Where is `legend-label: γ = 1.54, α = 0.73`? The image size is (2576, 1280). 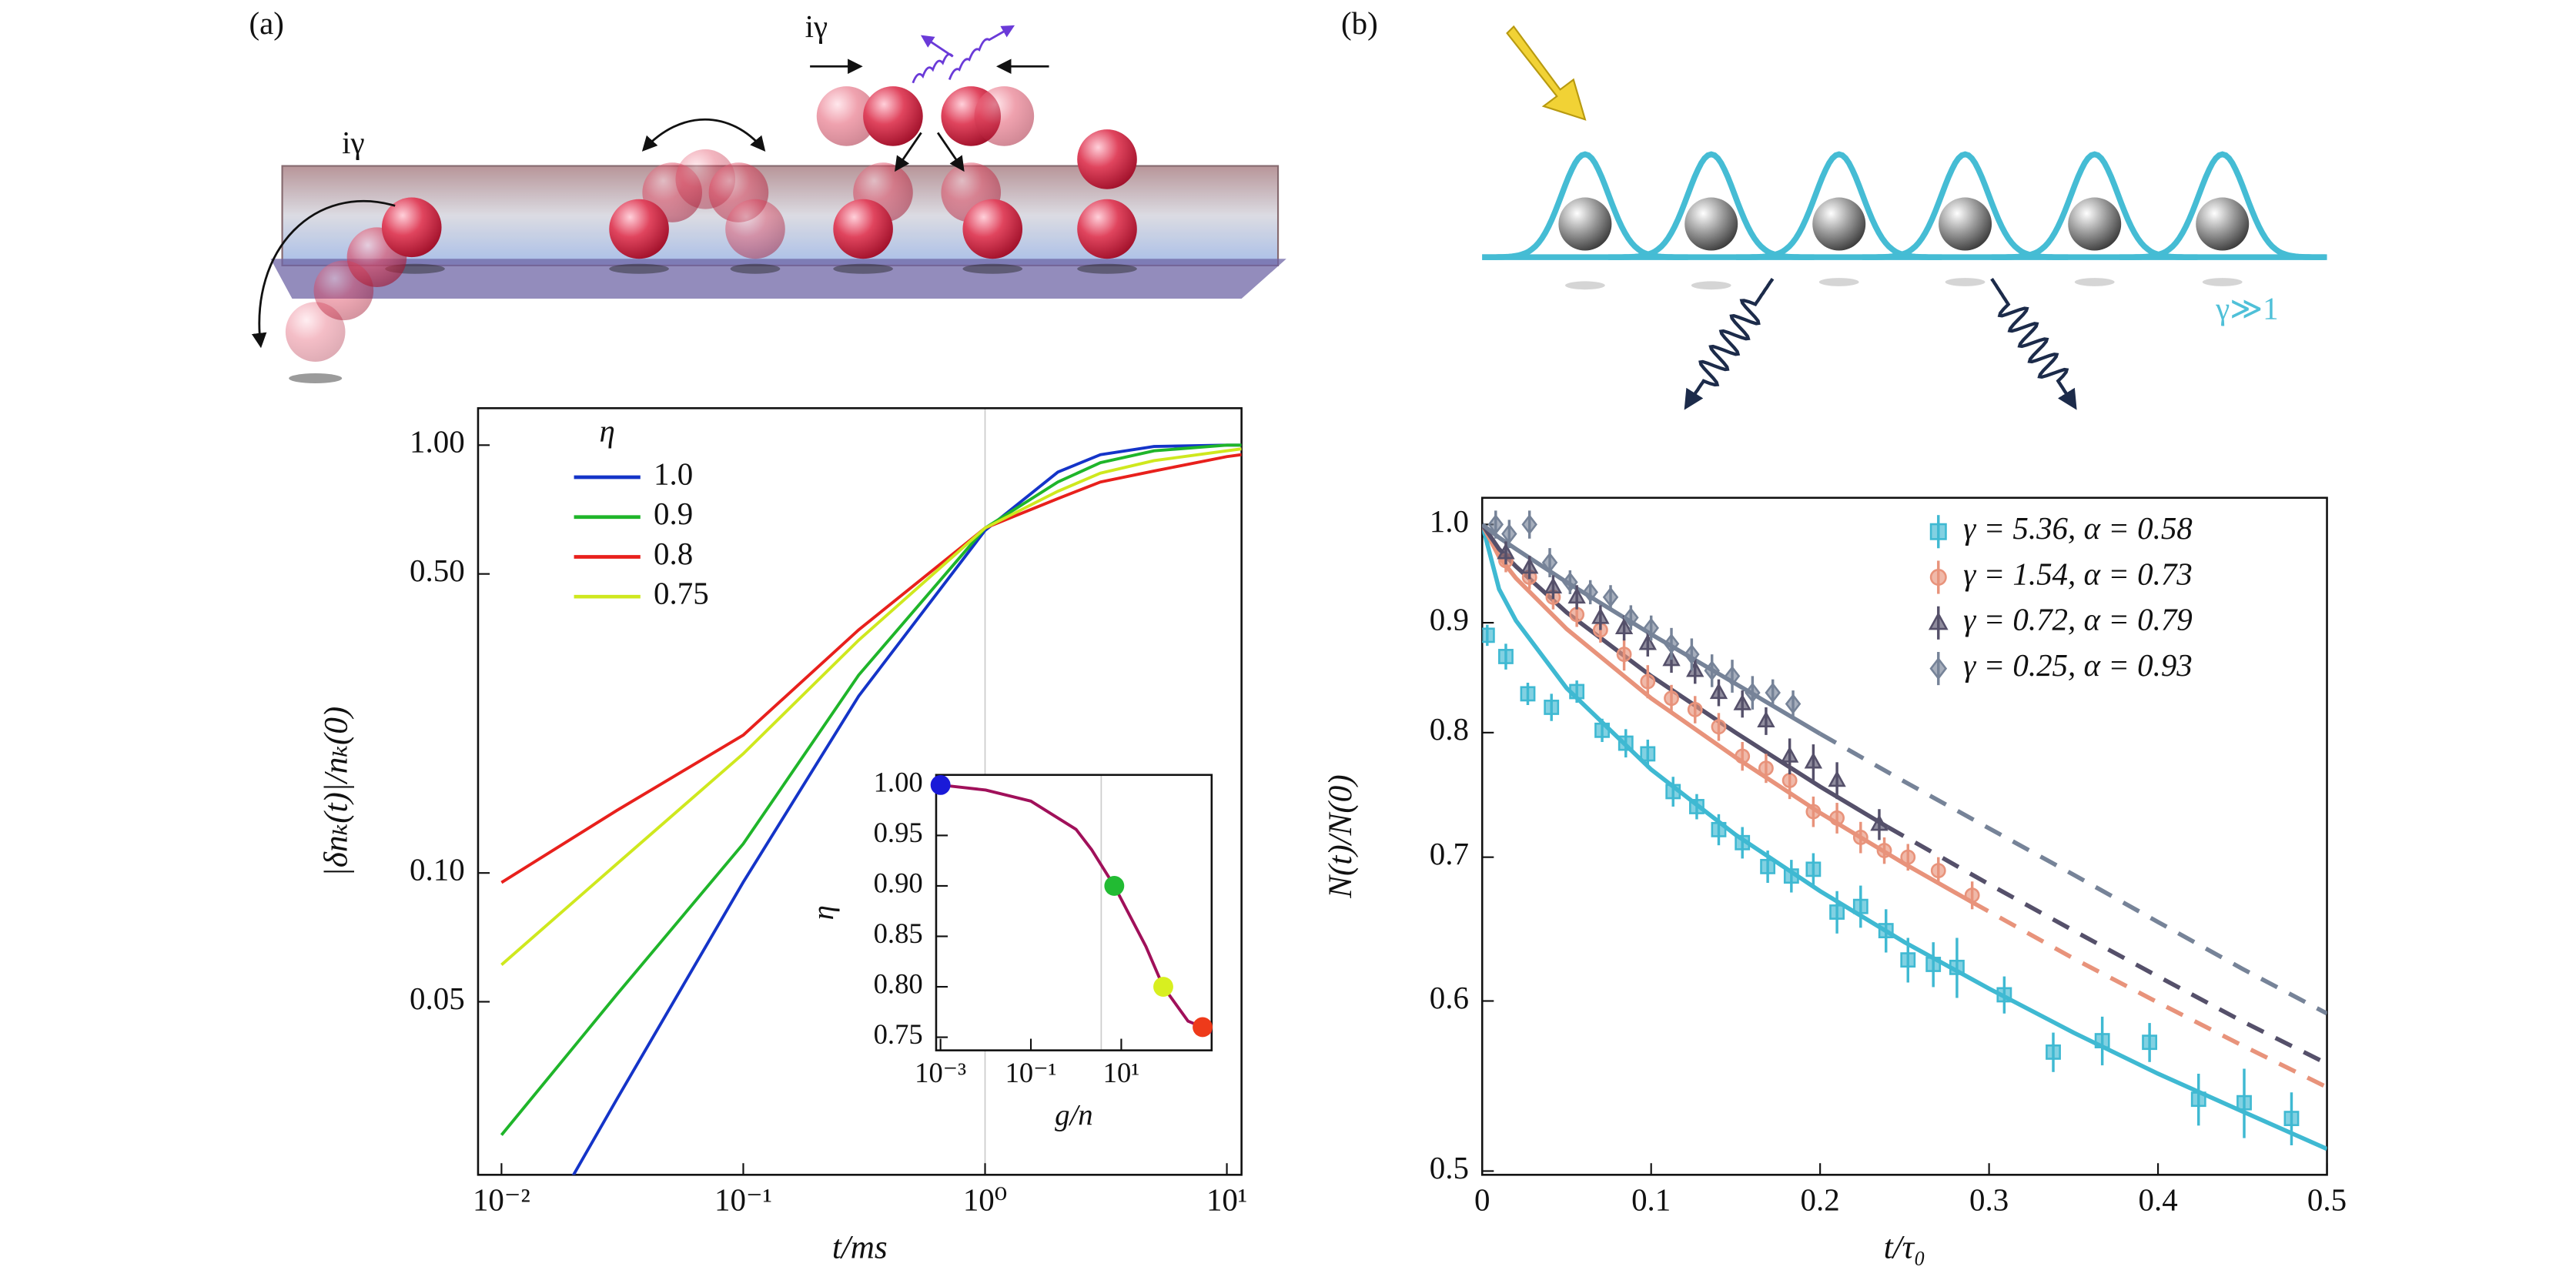 legend-label: γ = 1.54, α = 0.73 is located at coordinates (2078, 573).